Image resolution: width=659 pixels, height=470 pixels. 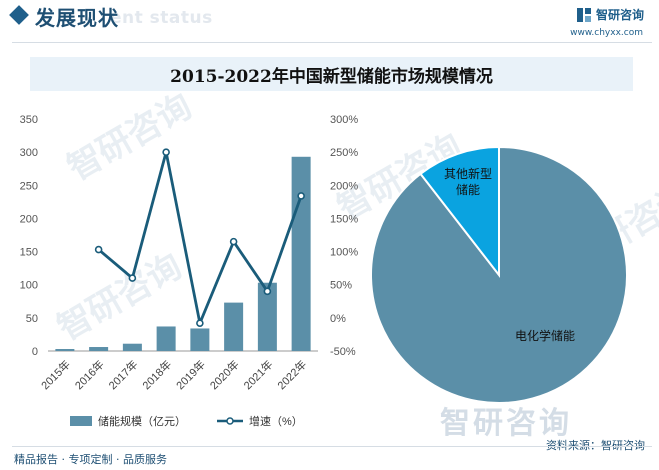 What do you see at coordinates (344, 219) in the screenshot?
I see `y-right-tick-label: 150%` at bounding box center [344, 219].